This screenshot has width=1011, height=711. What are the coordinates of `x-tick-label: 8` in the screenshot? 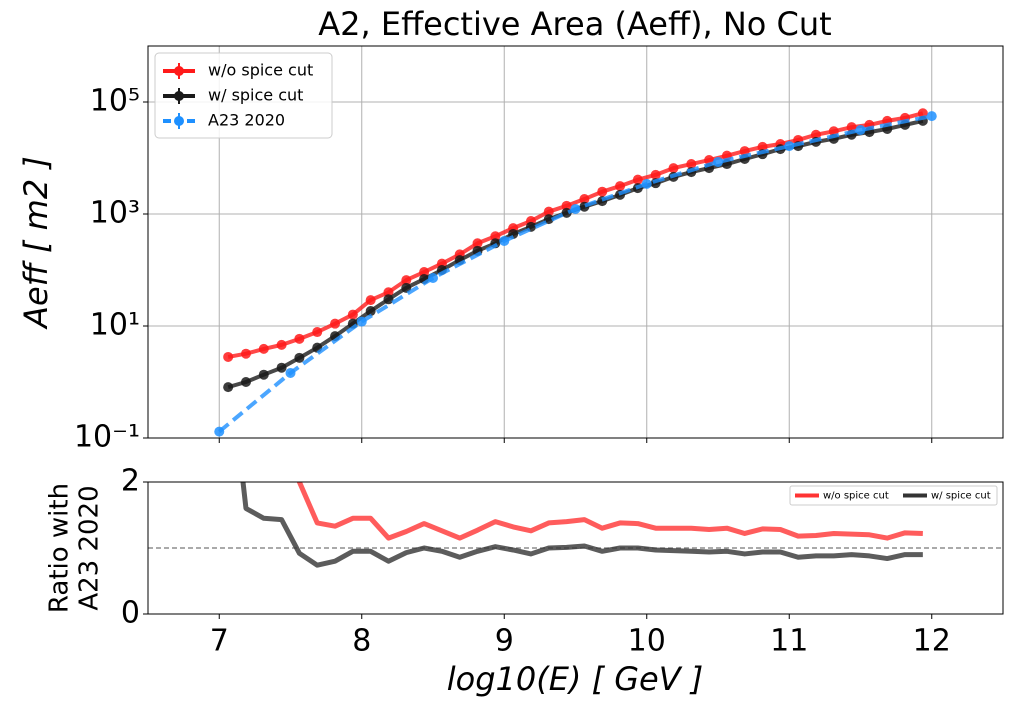 It's located at (361, 641).